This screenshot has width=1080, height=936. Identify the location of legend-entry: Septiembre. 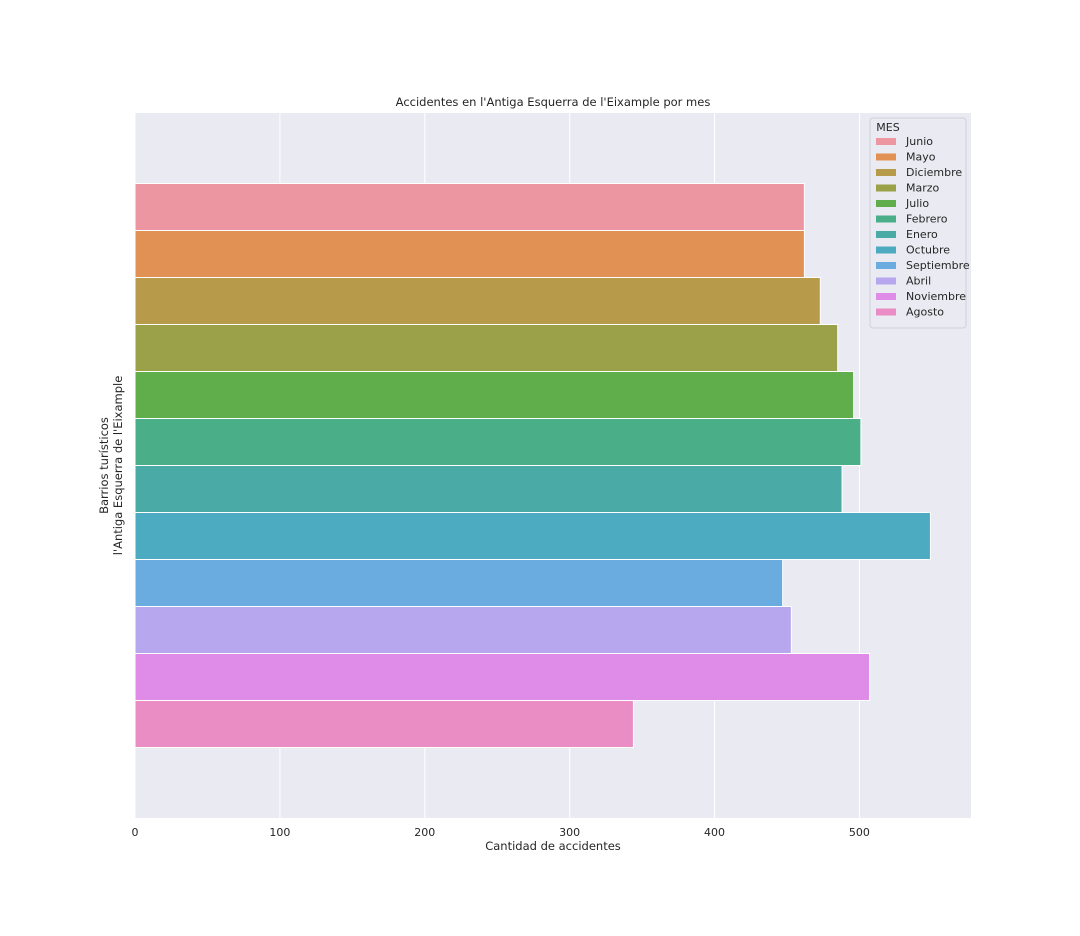
(938, 265).